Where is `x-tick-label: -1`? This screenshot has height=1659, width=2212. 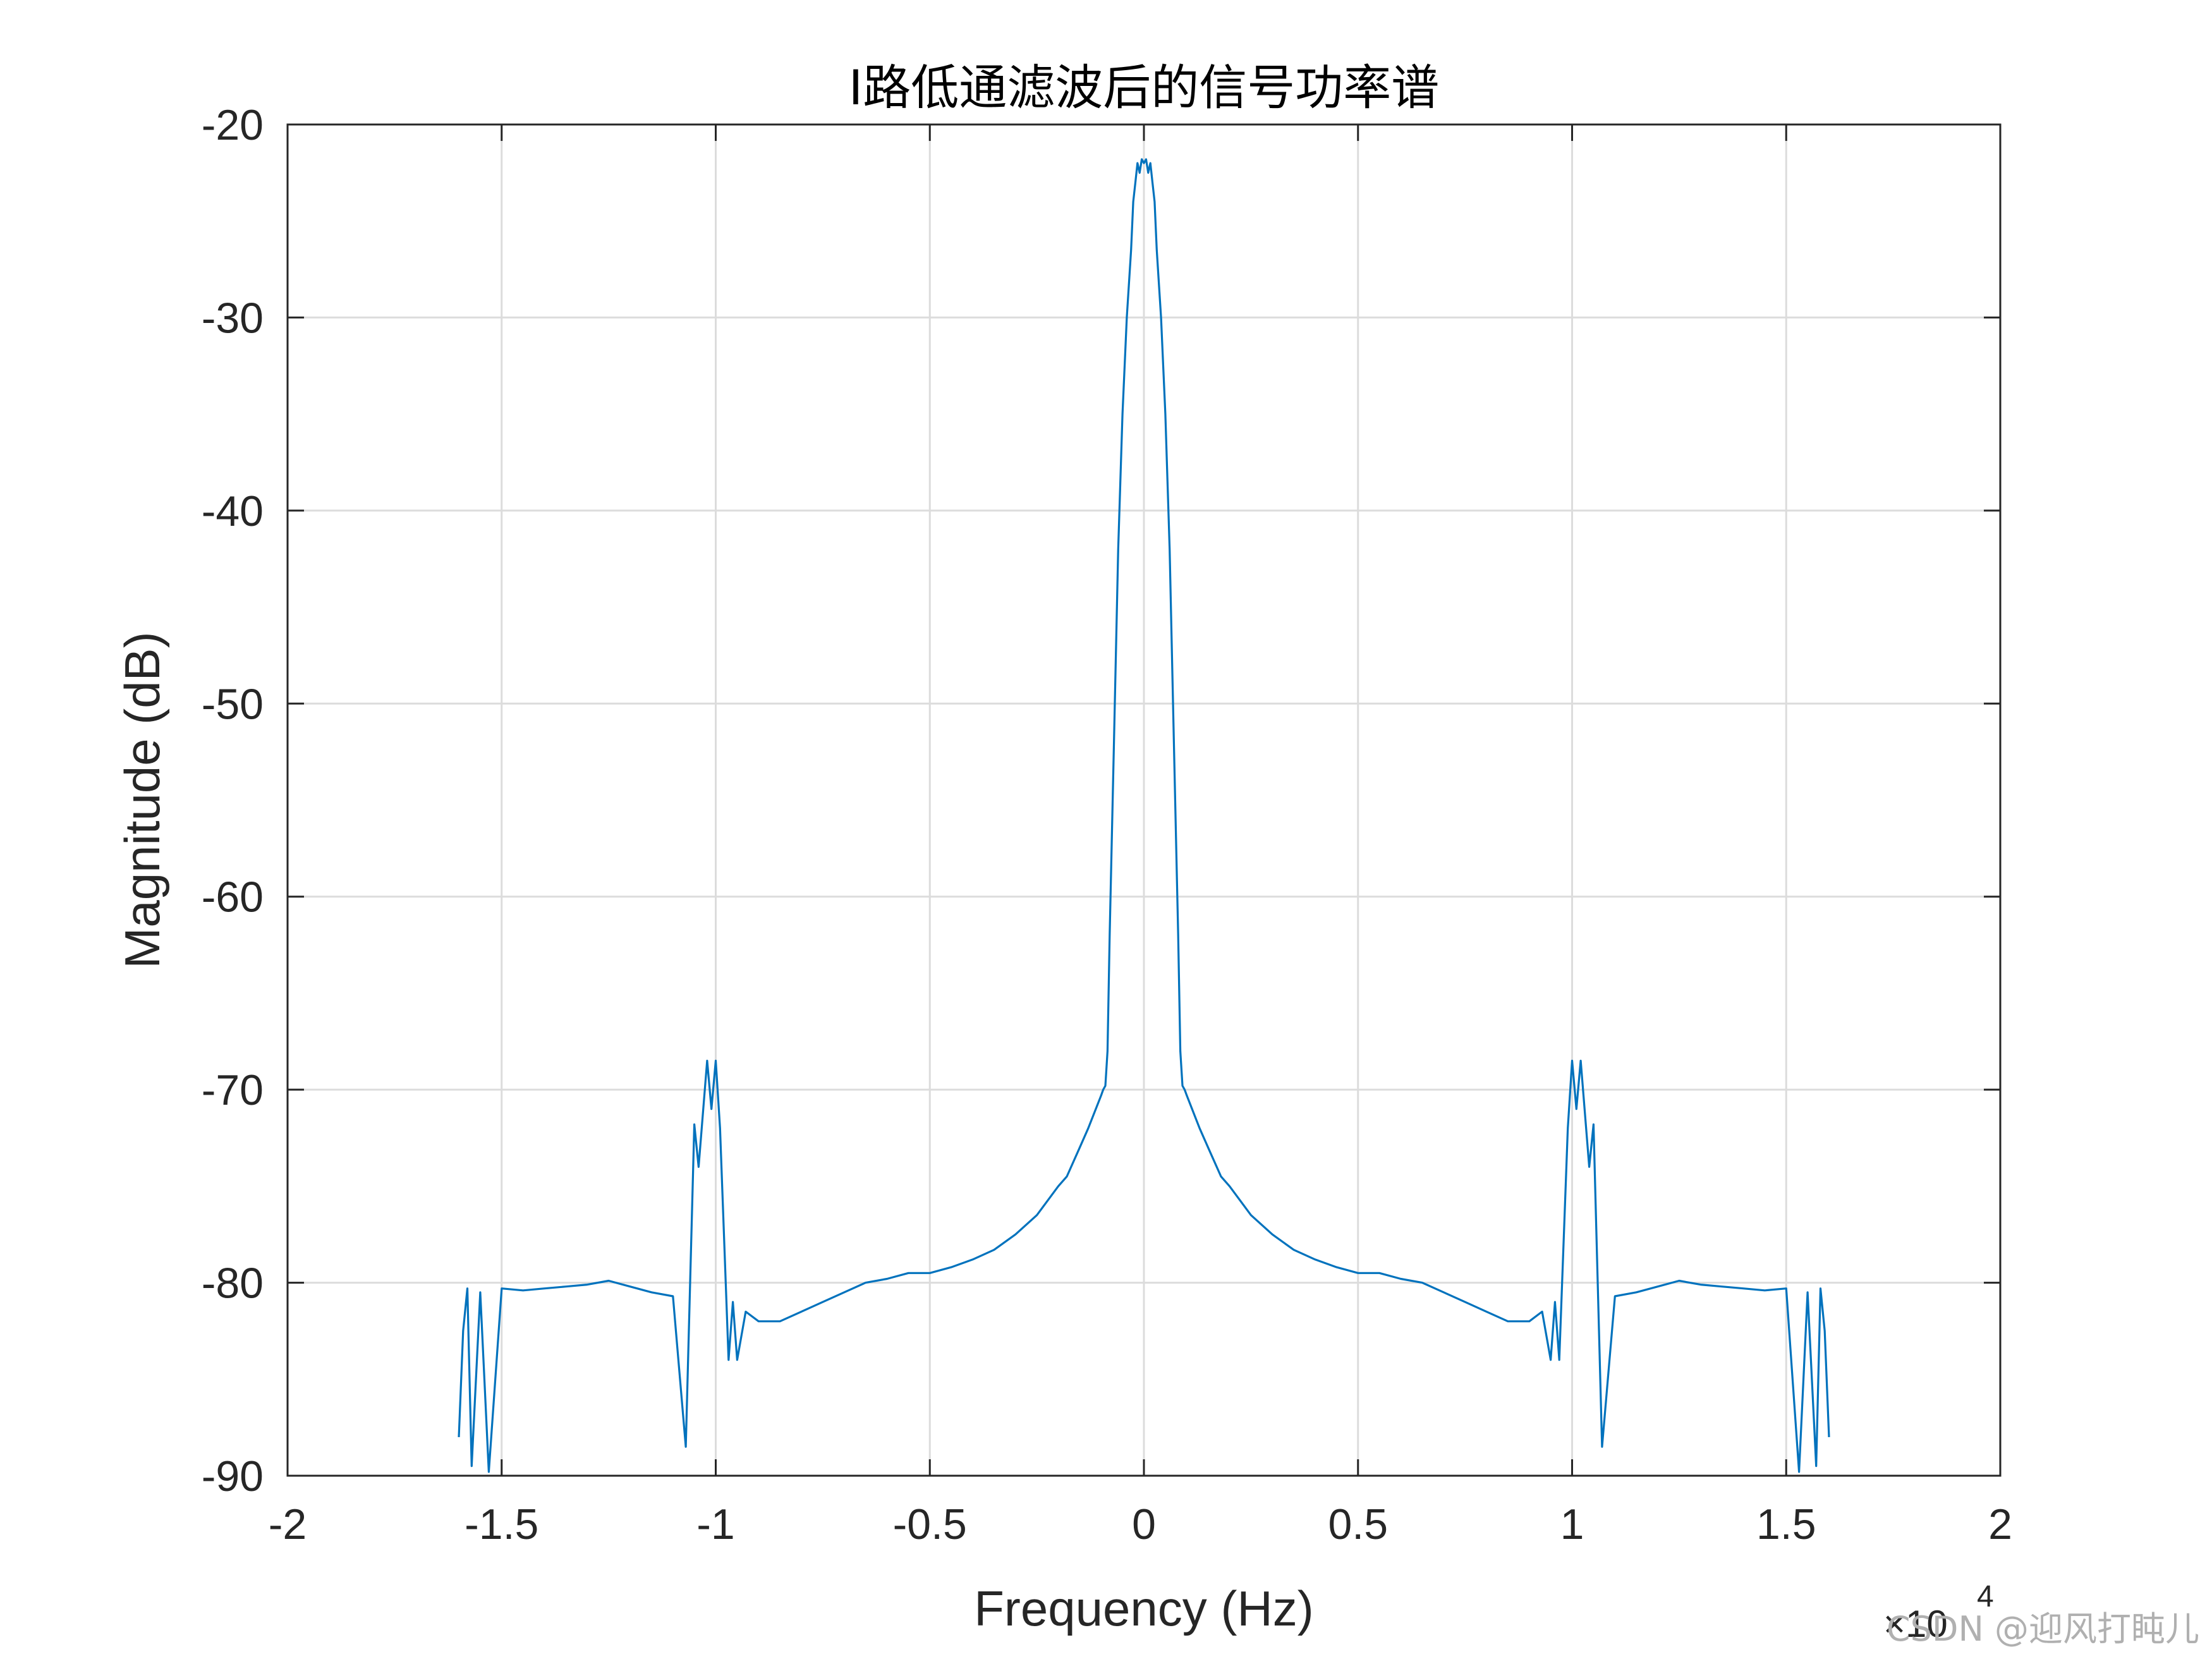 x-tick-label: -1 is located at coordinates (715, 1524).